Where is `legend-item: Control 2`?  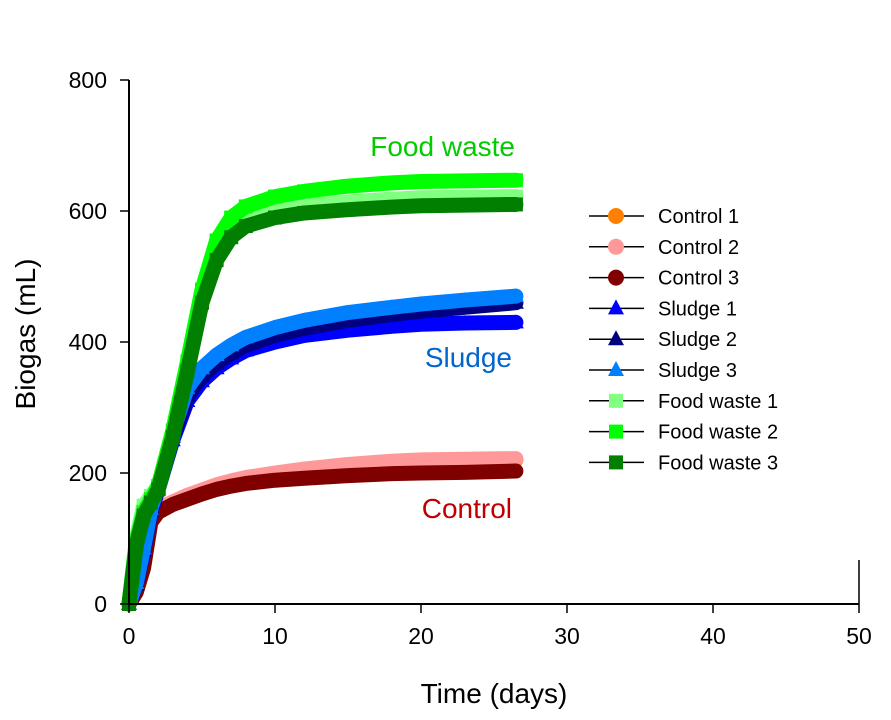
legend-item: Control 2 is located at coordinates (664, 248).